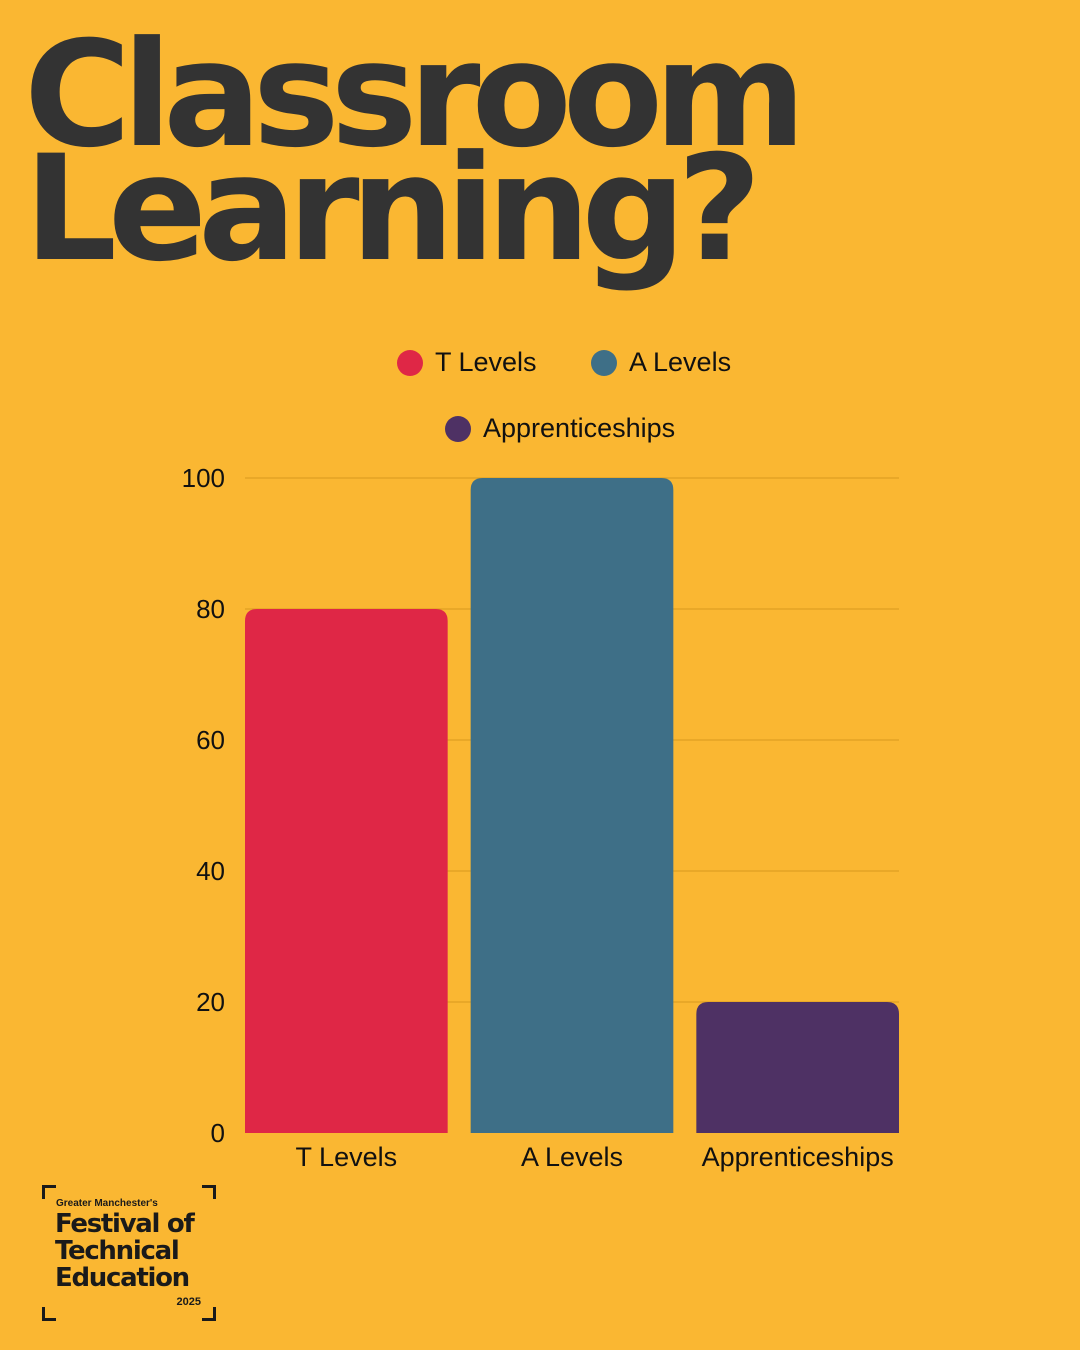 Image resolution: width=1080 pixels, height=1350 pixels. I want to click on legend-dot-a-levels, so click(604, 362).